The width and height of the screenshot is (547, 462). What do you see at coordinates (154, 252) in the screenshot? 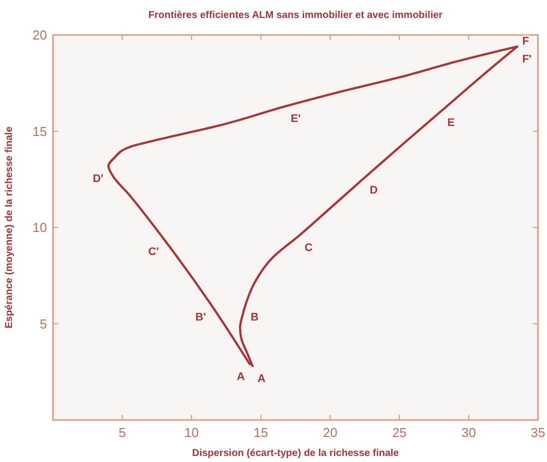
I see `annotation: C'` at bounding box center [154, 252].